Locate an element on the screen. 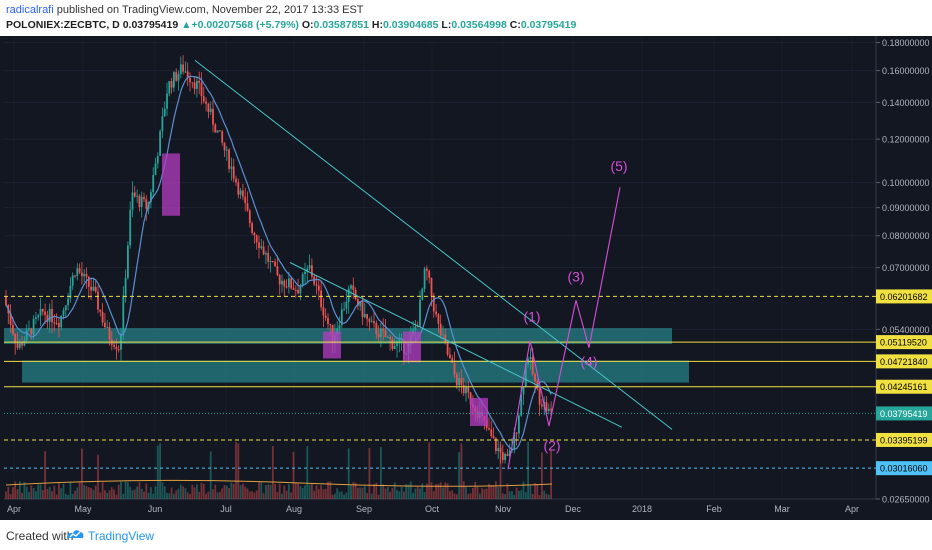 The image size is (932, 550). chart-footer: Created with TradingView is located at coordinates (466, 535).